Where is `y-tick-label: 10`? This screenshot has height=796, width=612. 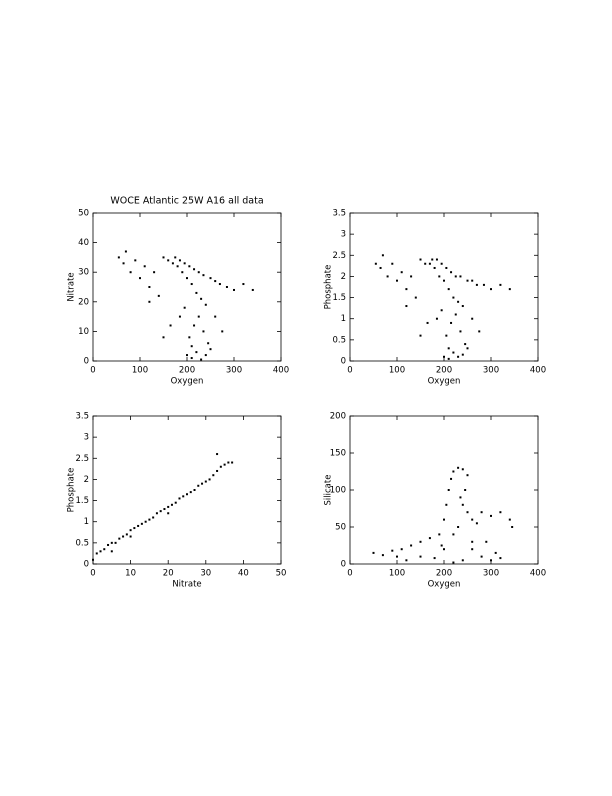 y-tick-label: 10 is located at coordinates (83, 332).